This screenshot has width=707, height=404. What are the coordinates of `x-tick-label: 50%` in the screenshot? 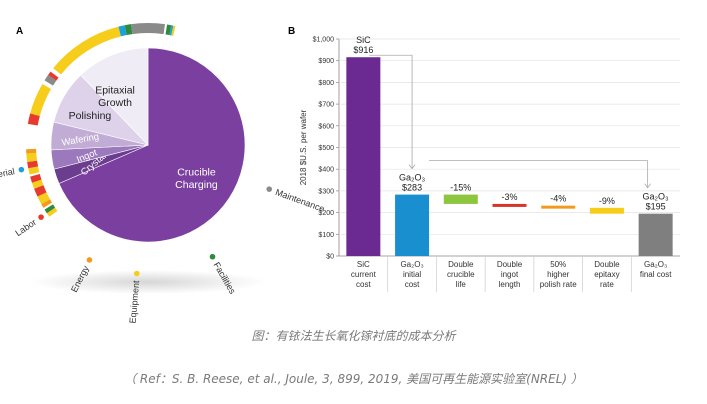 It's located at (558, 264).